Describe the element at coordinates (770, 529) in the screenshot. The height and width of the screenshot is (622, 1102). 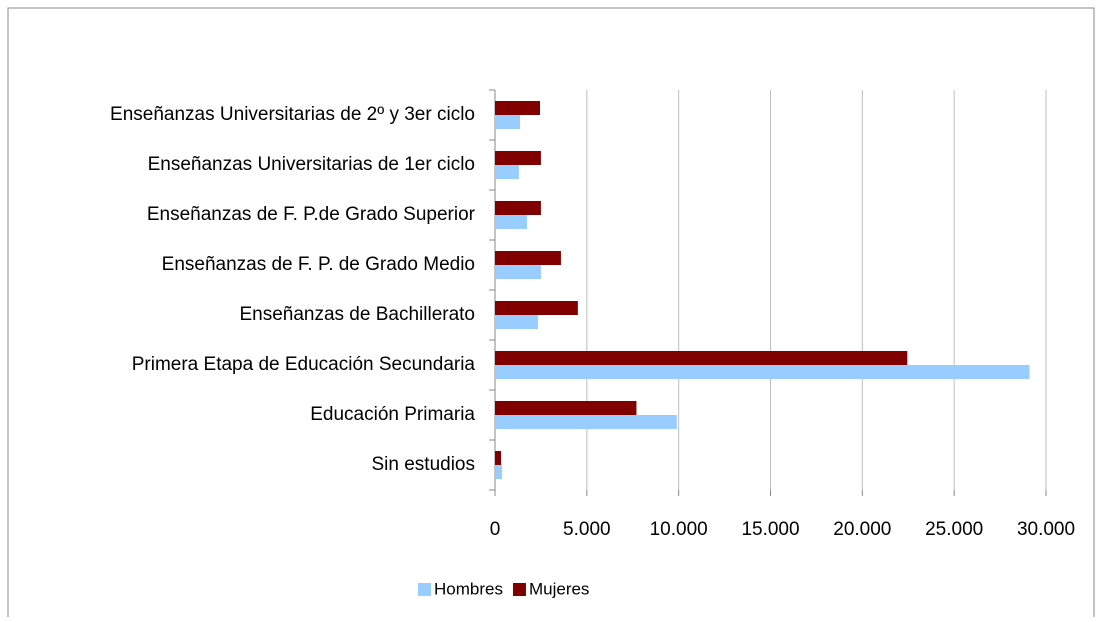
I see `x-tick-label: 15.000` at that location.